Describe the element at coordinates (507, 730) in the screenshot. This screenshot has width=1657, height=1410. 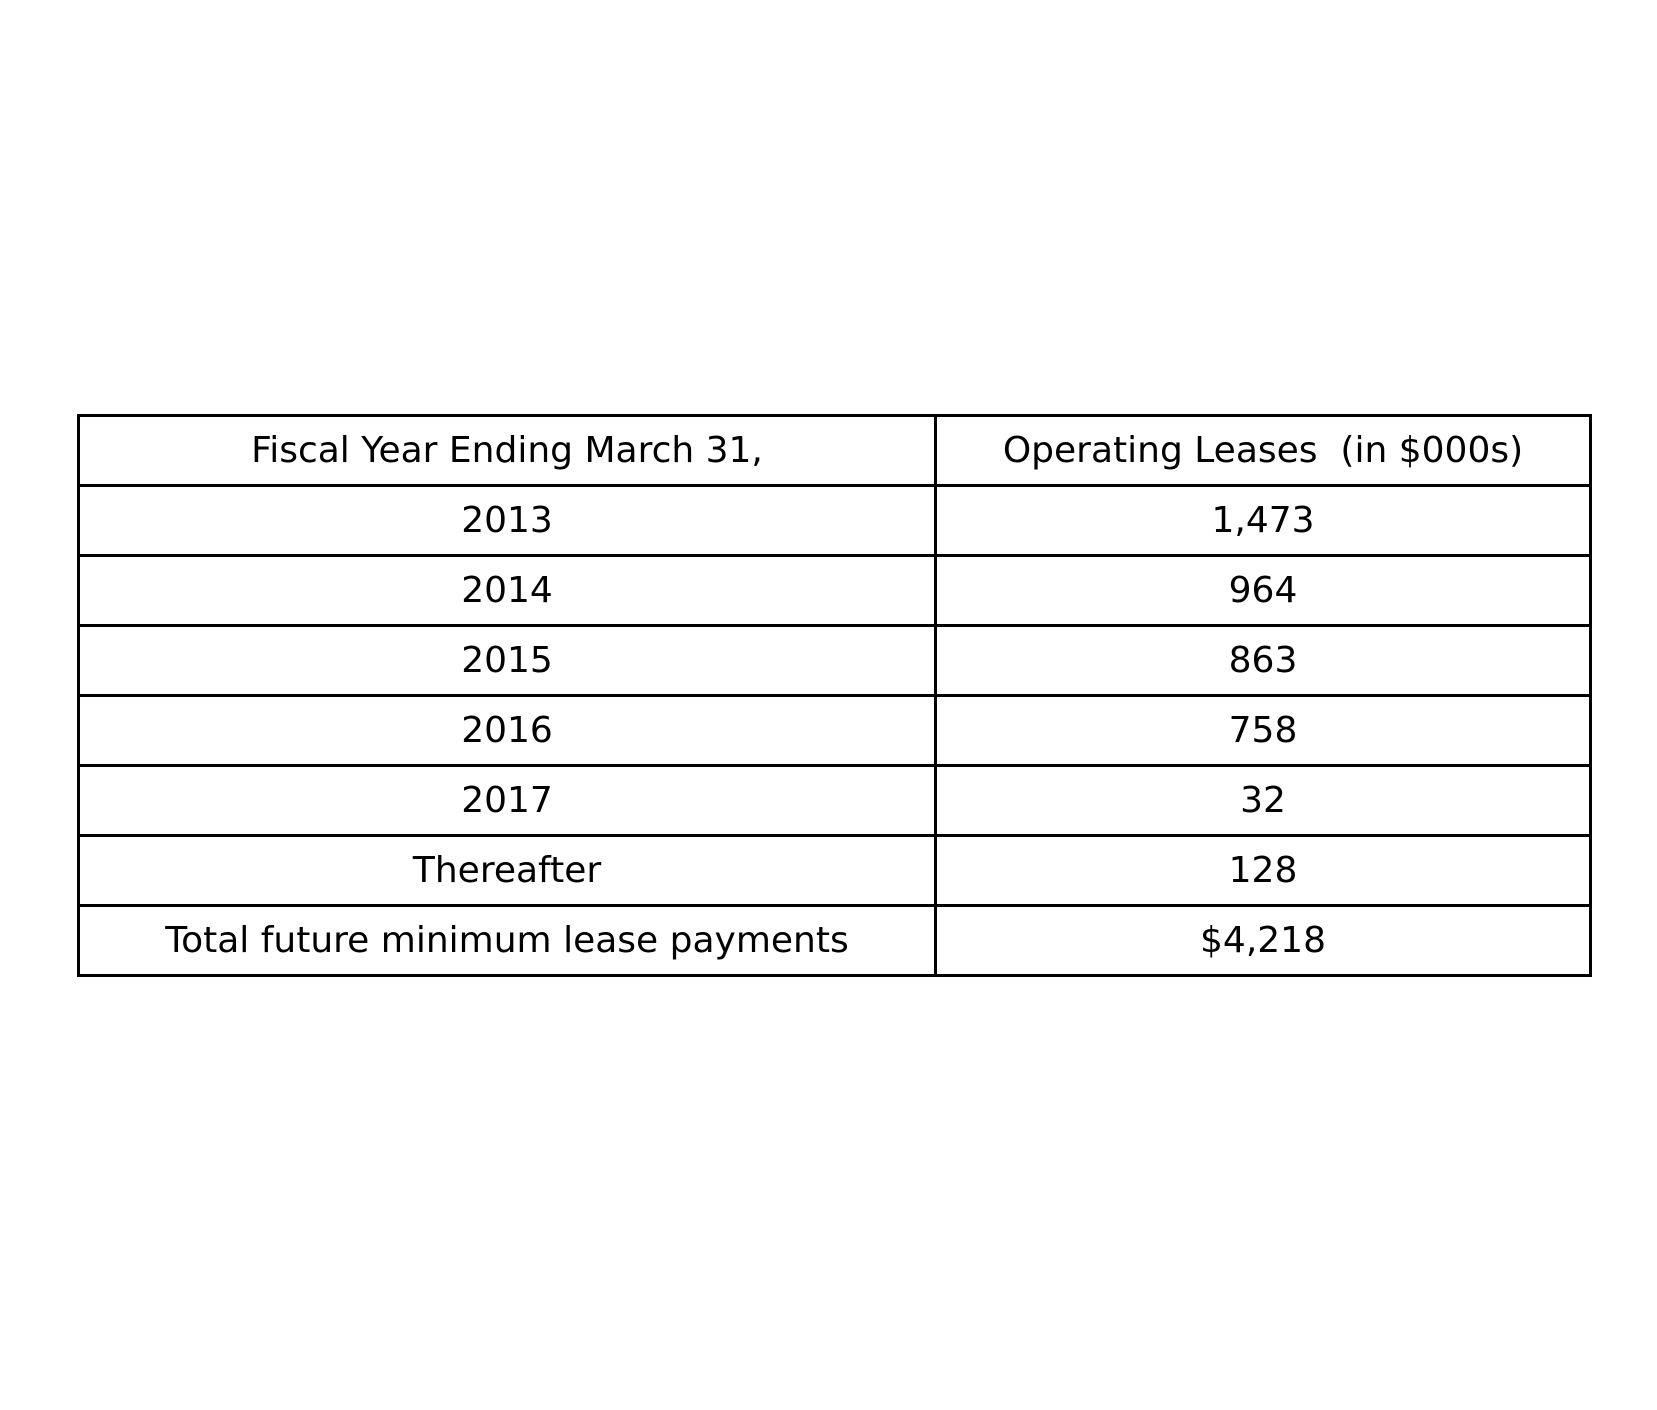
I see `row-year-cell: 2016` at that location.